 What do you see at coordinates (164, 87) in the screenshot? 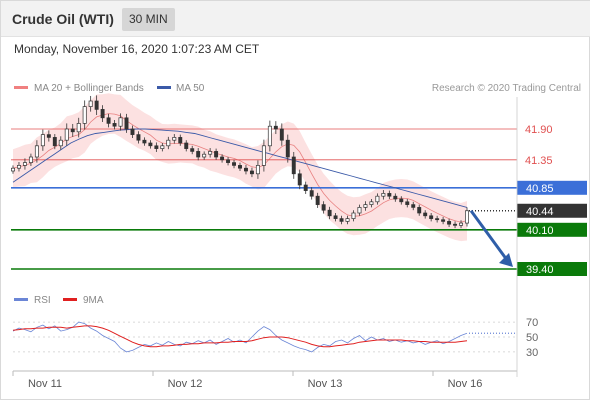
I see `ma50-legend-swatch` at bounding box center [164, 87].